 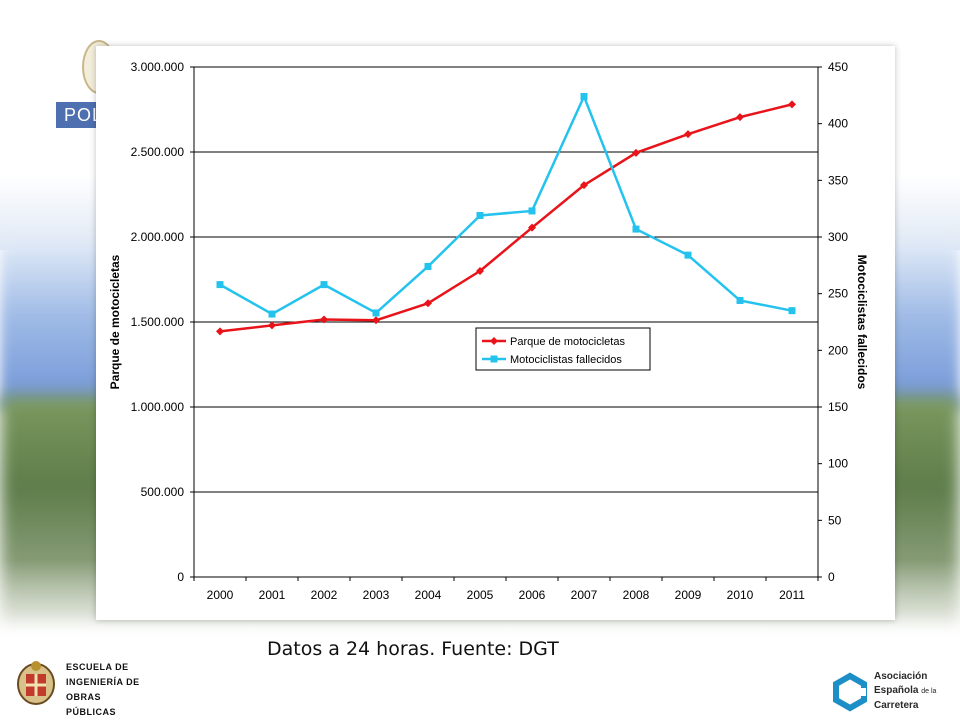 What do you see at coordinates (929, 691) in the screenshot?
I see `aec-line2-small: de la` at bounding box center [929, 691].